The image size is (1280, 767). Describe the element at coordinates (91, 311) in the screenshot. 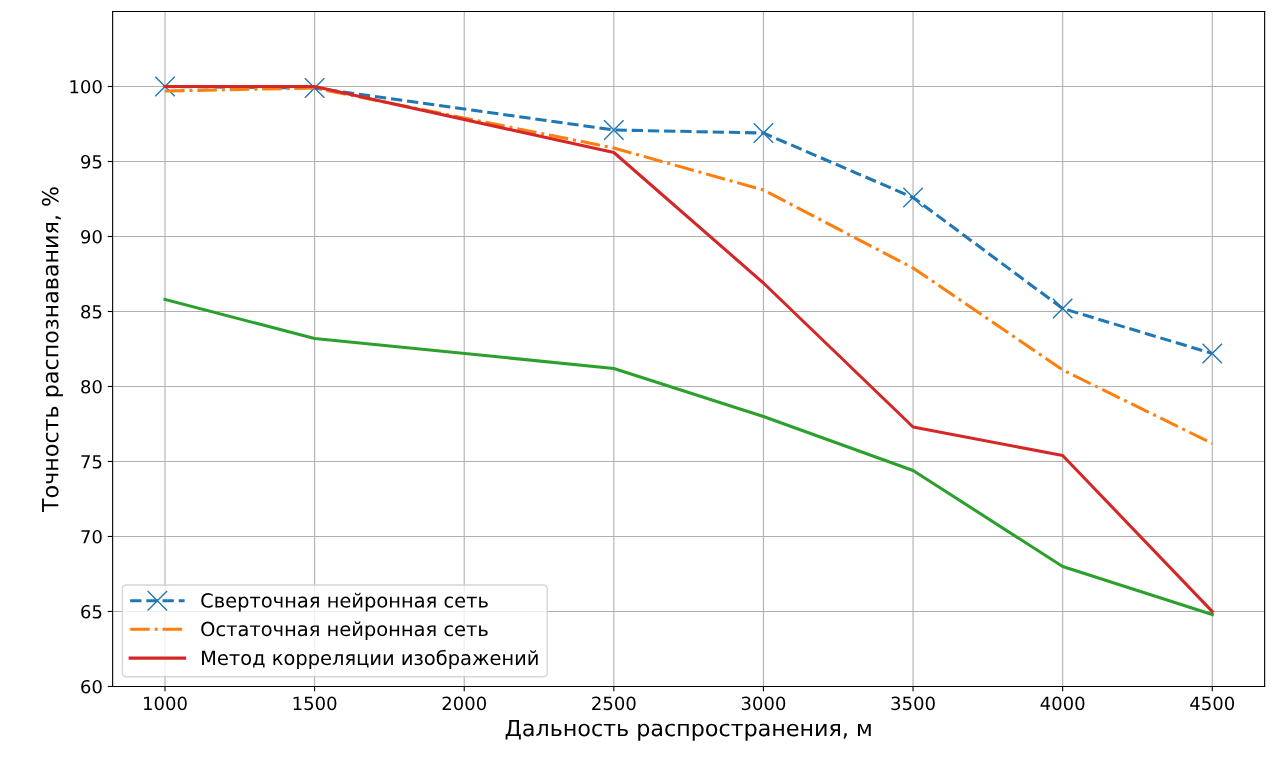

I see `y-tick-label: 85` at that location.